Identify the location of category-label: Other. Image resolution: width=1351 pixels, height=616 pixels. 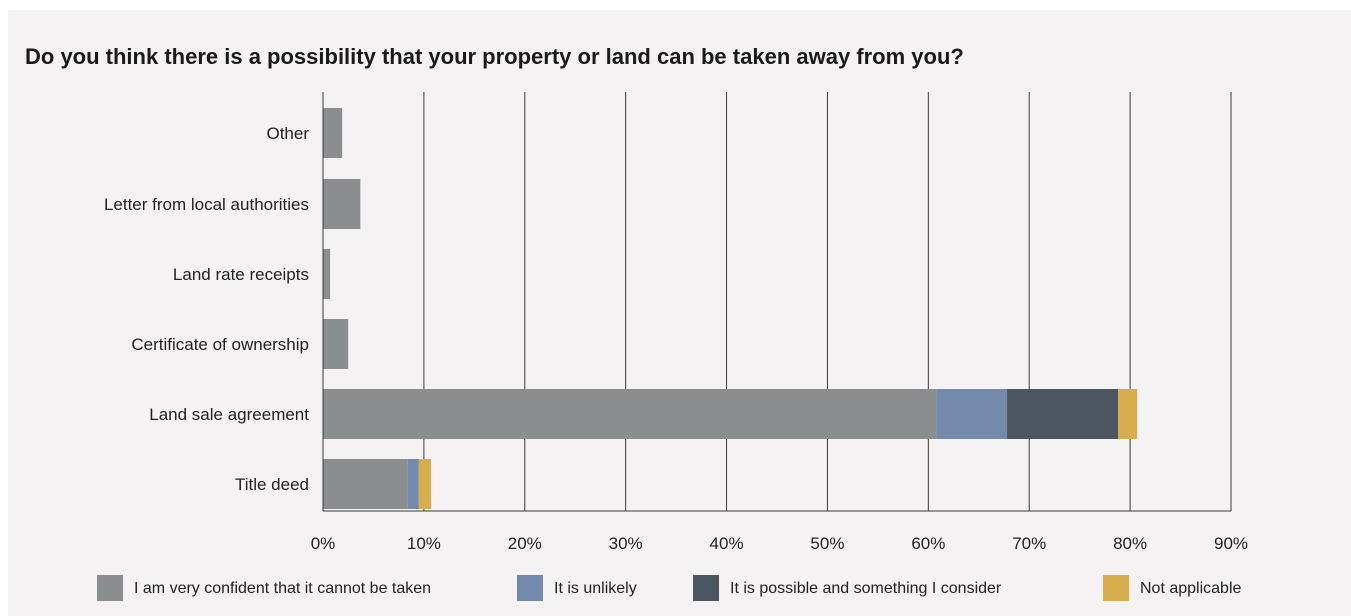
(287, 133).